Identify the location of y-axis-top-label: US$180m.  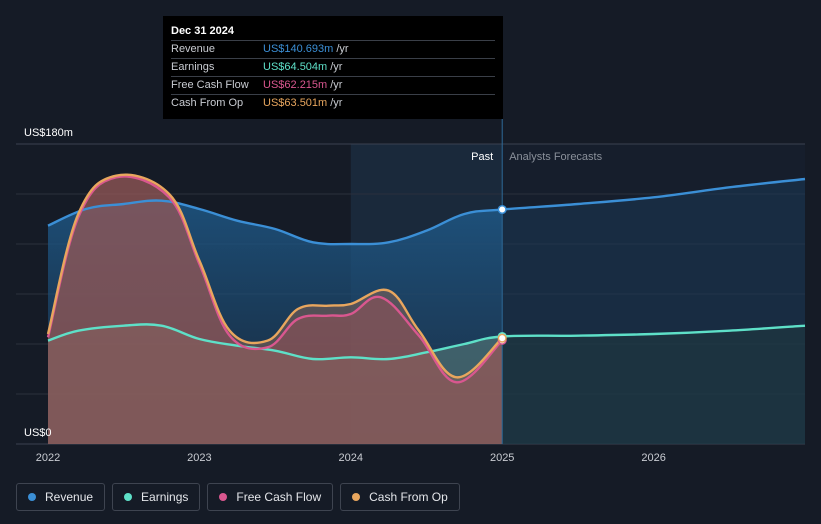
(48, 133).